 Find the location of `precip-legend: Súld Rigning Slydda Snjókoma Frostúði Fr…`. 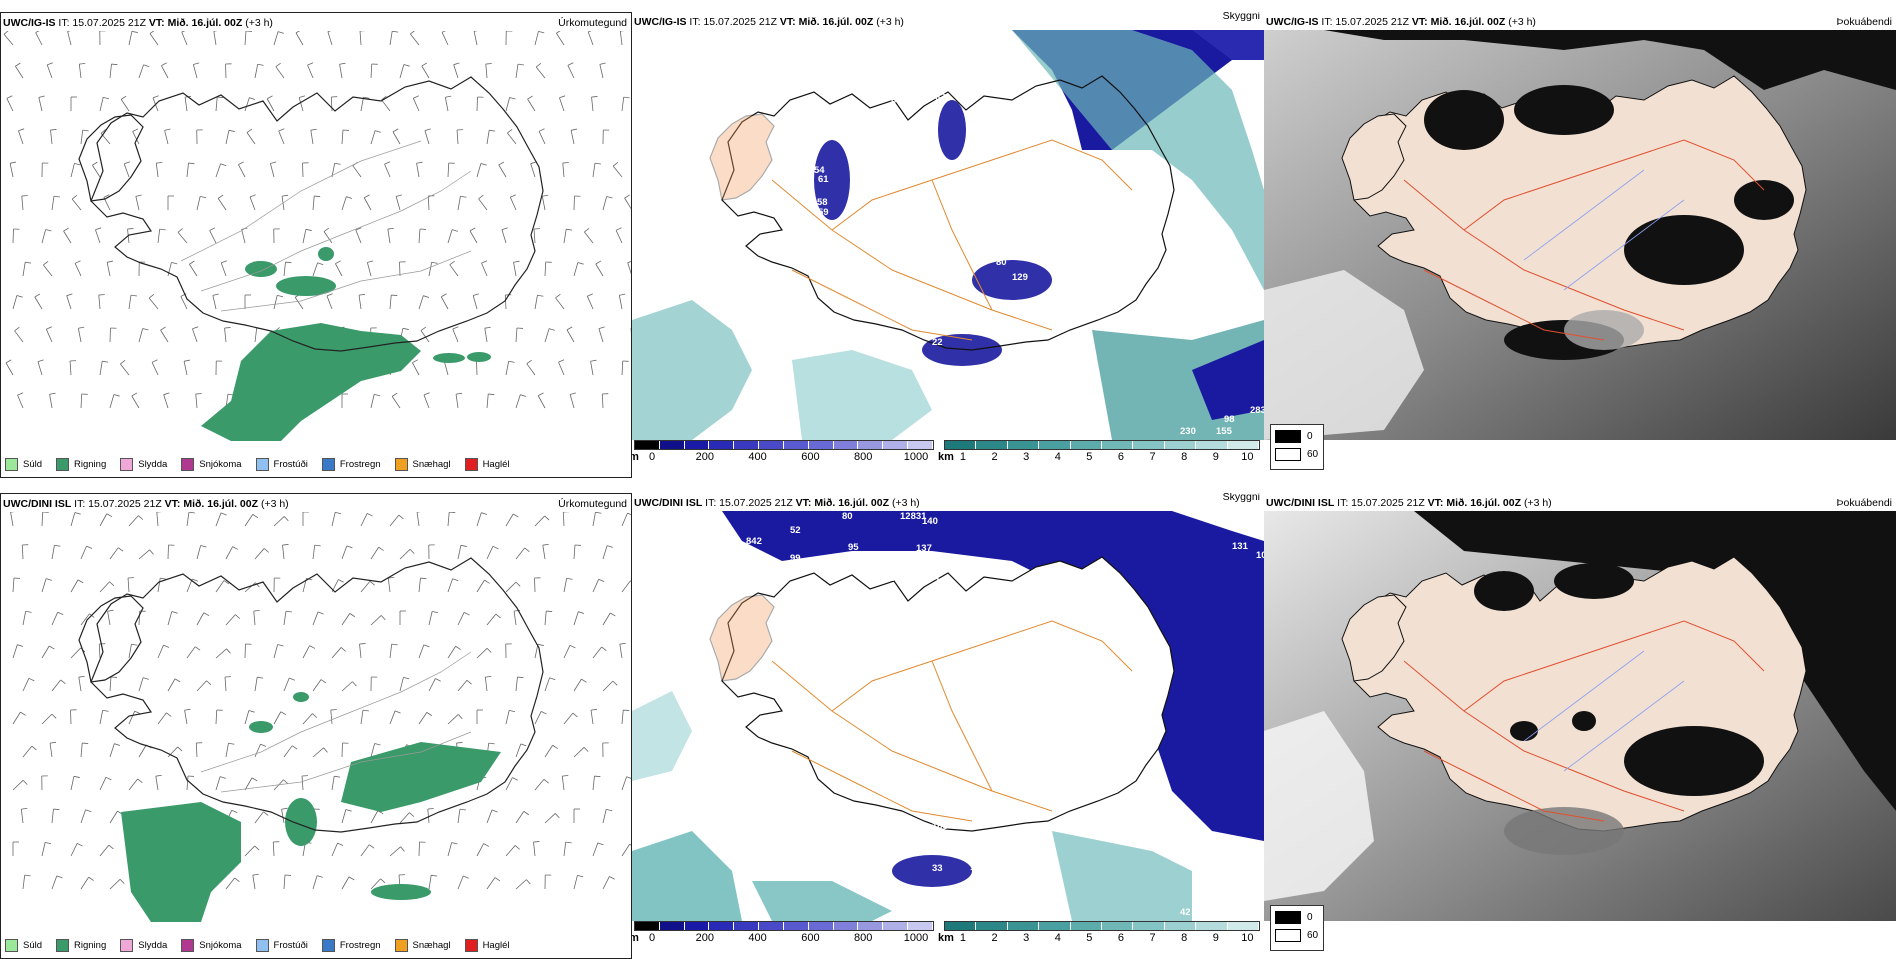

precip-legend: Súld Rigning Slydda Snjókoma Frostúði Fr… is located at coordinates (264, 464).